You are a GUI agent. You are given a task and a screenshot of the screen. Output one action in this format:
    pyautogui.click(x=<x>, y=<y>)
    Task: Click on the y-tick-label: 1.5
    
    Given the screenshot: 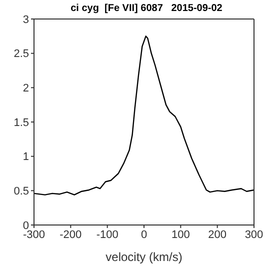 What is the action you would take?
    pyautogui.click(x=21, y=122)
    